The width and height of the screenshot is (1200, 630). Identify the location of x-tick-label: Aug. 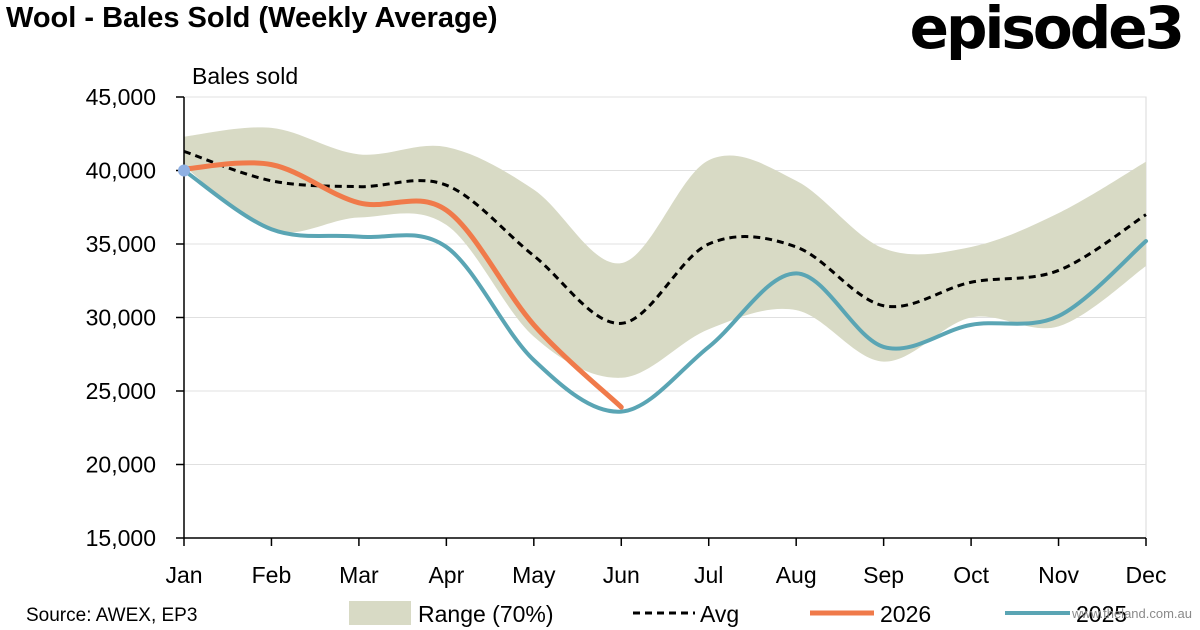
(796, 575).